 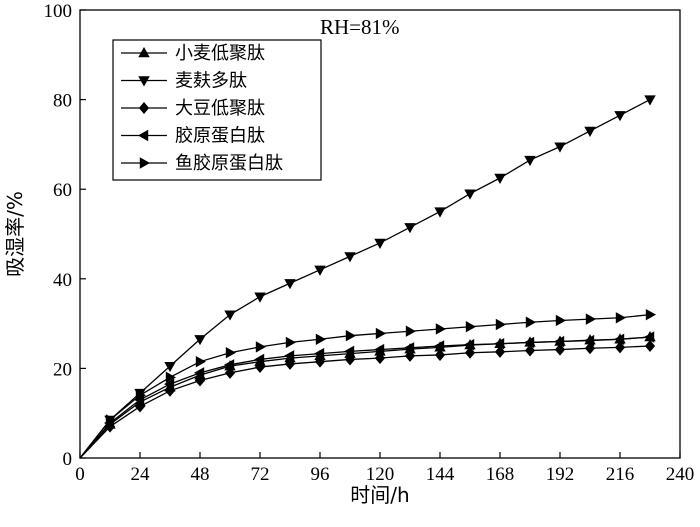 What do you see at coordinates (58, 11) in the screenshot?
I see `y-tick-label: 100` at bounding box center [58, 11].